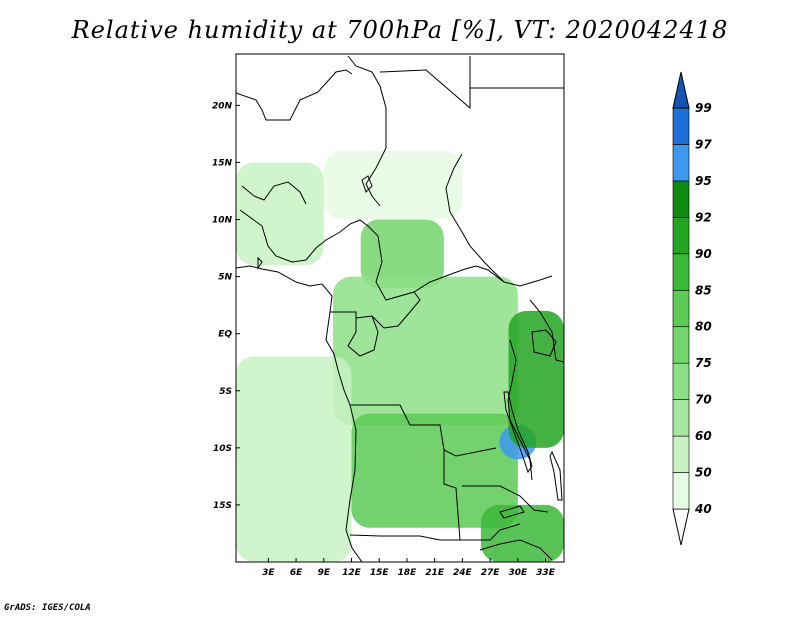 This screenshot has height=618, width=800. What do you see at coordinates (703, 144) in the screenshot?
I see `colorbar-label-97: 97` at bounding box center [703, 144].